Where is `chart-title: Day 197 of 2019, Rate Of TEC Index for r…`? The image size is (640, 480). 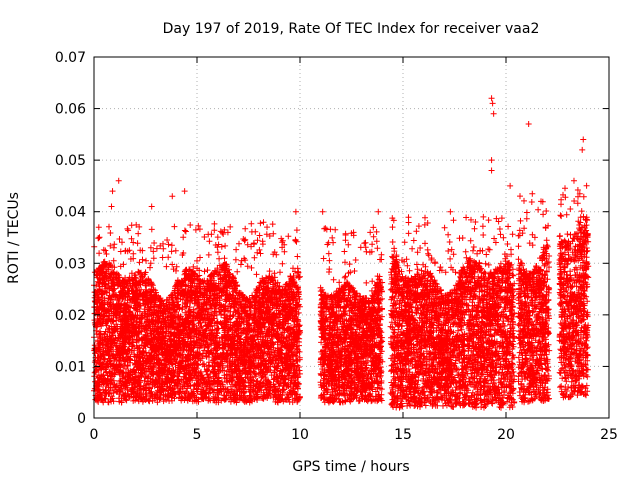 chart-title: Day 197 of 2019, Rate Of TEC Index for r… is located at coordinates (351, 29).